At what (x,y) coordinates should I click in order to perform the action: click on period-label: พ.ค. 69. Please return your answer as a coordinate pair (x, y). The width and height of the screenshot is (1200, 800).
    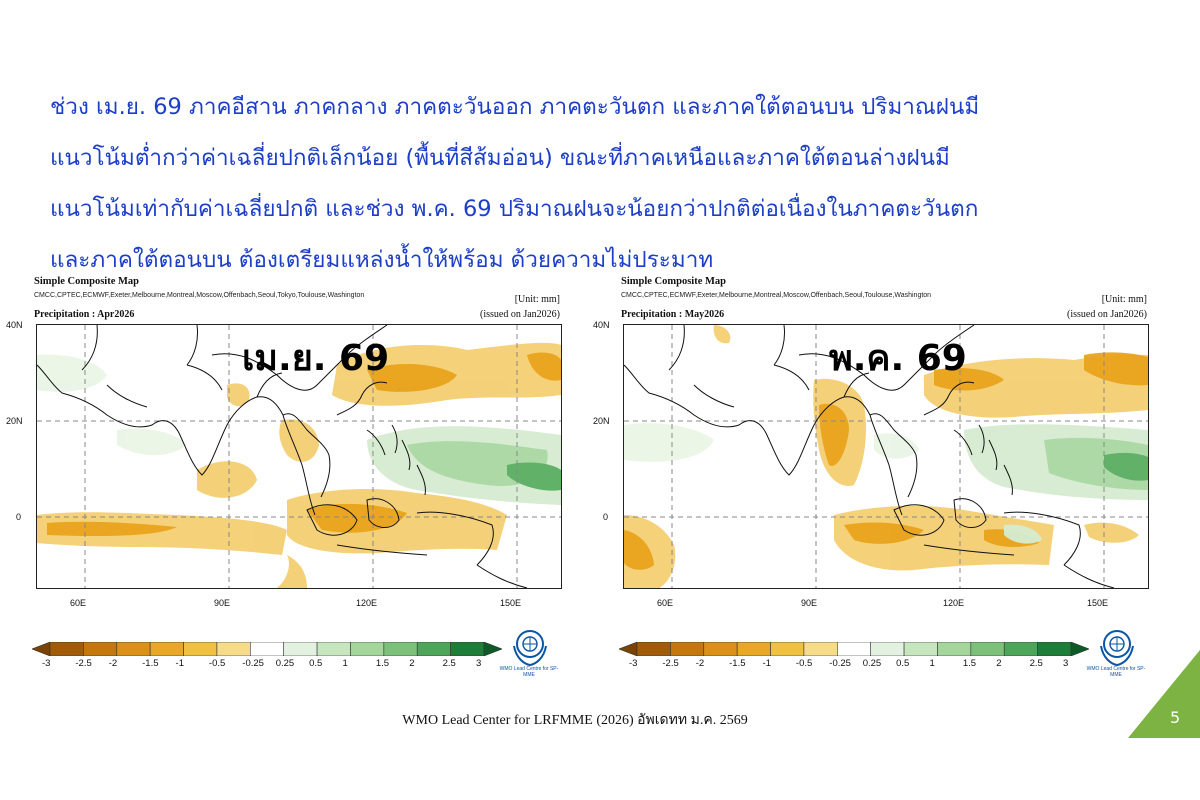
    Looking at the image, I should click on (898, 358).